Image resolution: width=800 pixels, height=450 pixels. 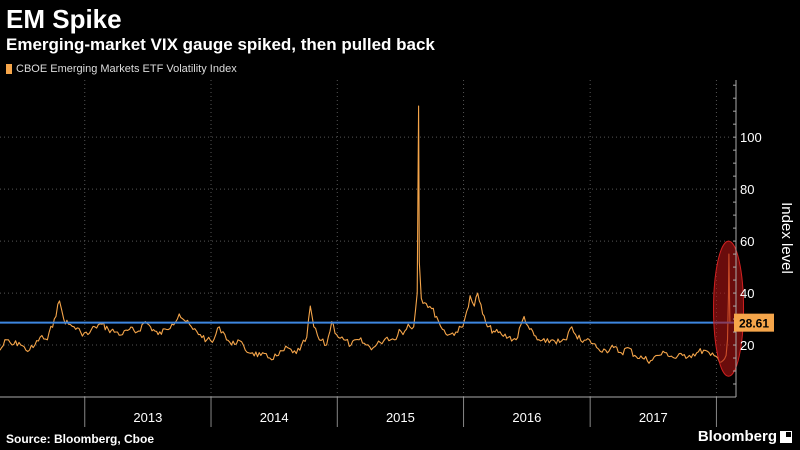 I want to click on x-tick-label: 2014, so click(x=274, y=417).